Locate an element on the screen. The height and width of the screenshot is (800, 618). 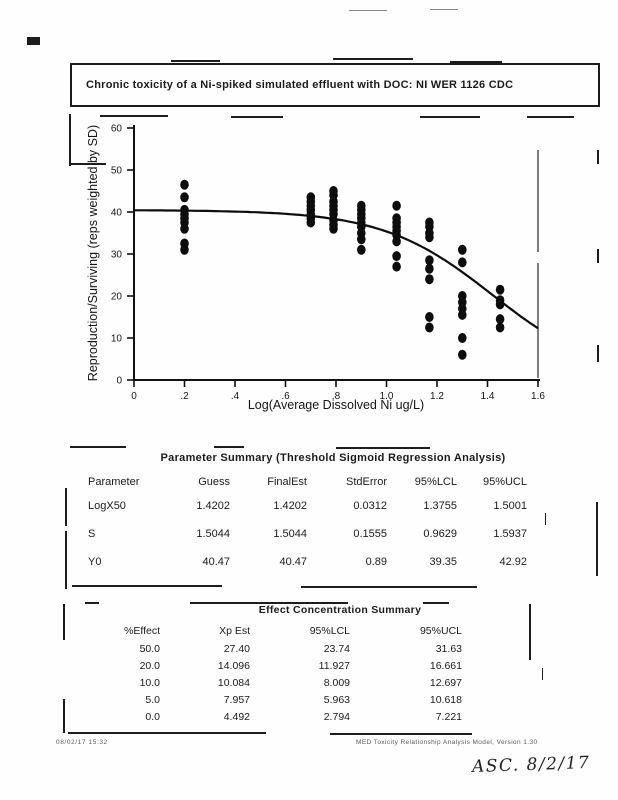
y-tick-label: 50 is located at coordinates (117, 171).